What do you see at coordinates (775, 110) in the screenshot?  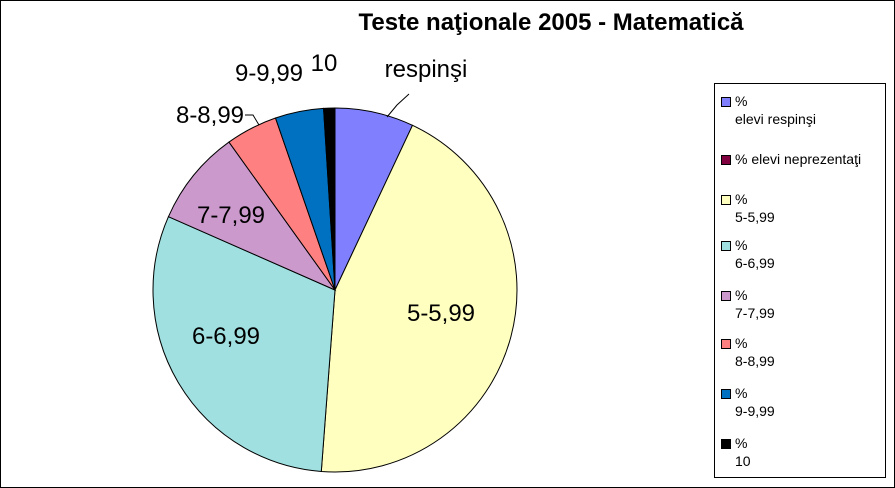 I see `legend-label: % elevi respinşi` at bounding box center [775, 110].